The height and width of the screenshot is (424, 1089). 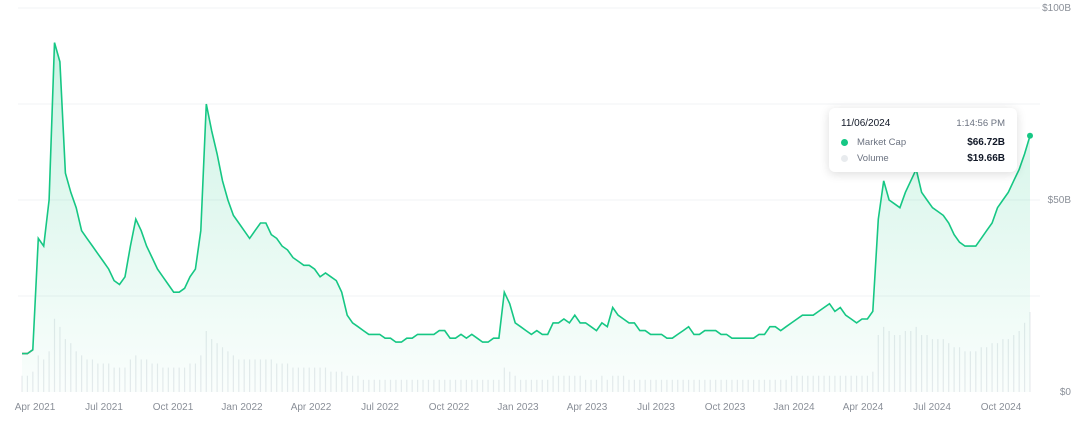 I want to click on x-tick-label: Jul 2022, so click(x=380, y=407).